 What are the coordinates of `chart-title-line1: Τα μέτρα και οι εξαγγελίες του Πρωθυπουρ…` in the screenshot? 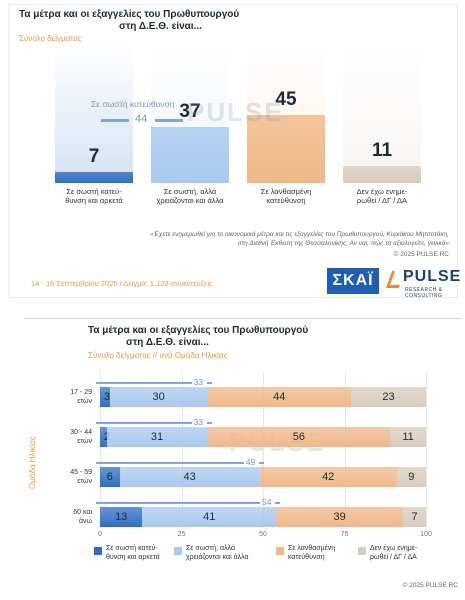 It's located at (129, 14).